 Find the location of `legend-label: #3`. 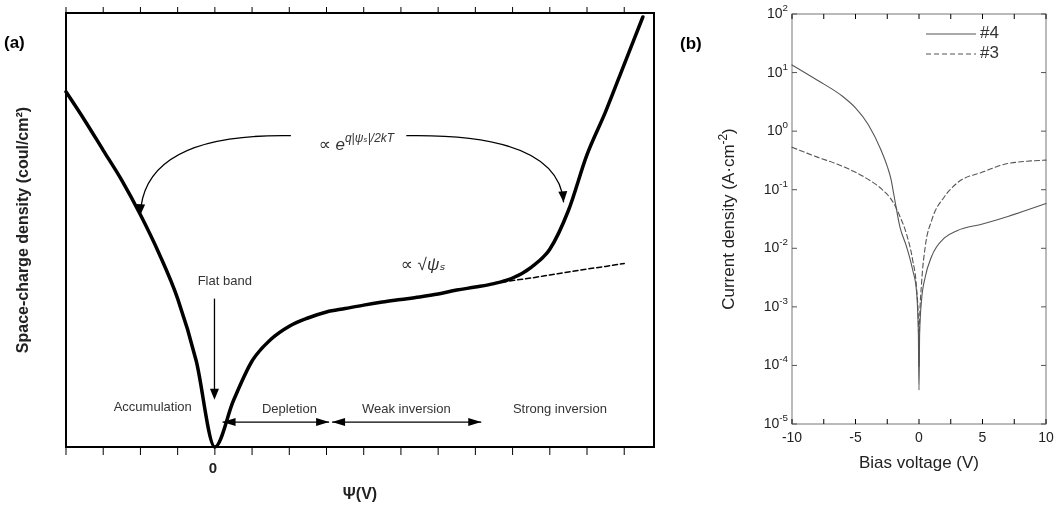

legend-label: #3 is located at coordinates (989, 53).